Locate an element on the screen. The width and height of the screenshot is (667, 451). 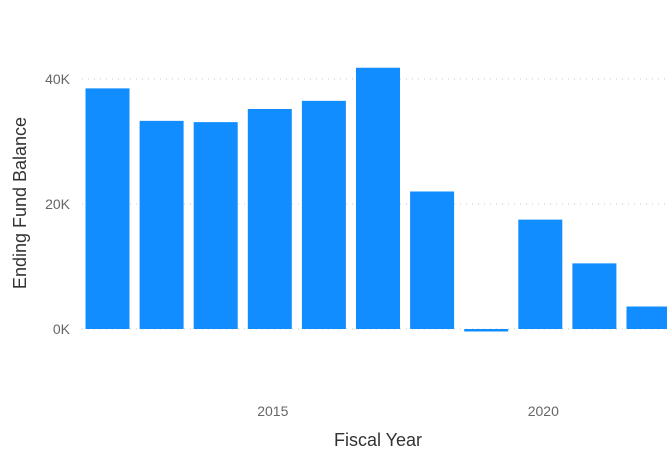
y-axis-ticks: 0K 20K 40K is located at coordinates (58, 204).